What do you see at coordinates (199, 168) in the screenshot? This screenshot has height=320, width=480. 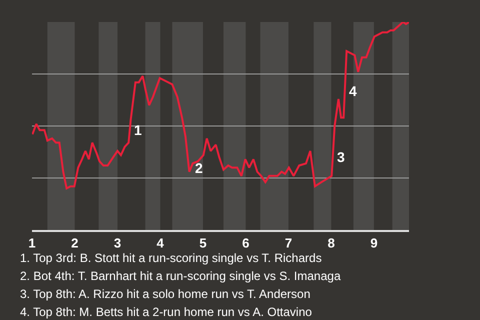 I see `annotation: 2` at bounding box center [199, 168].